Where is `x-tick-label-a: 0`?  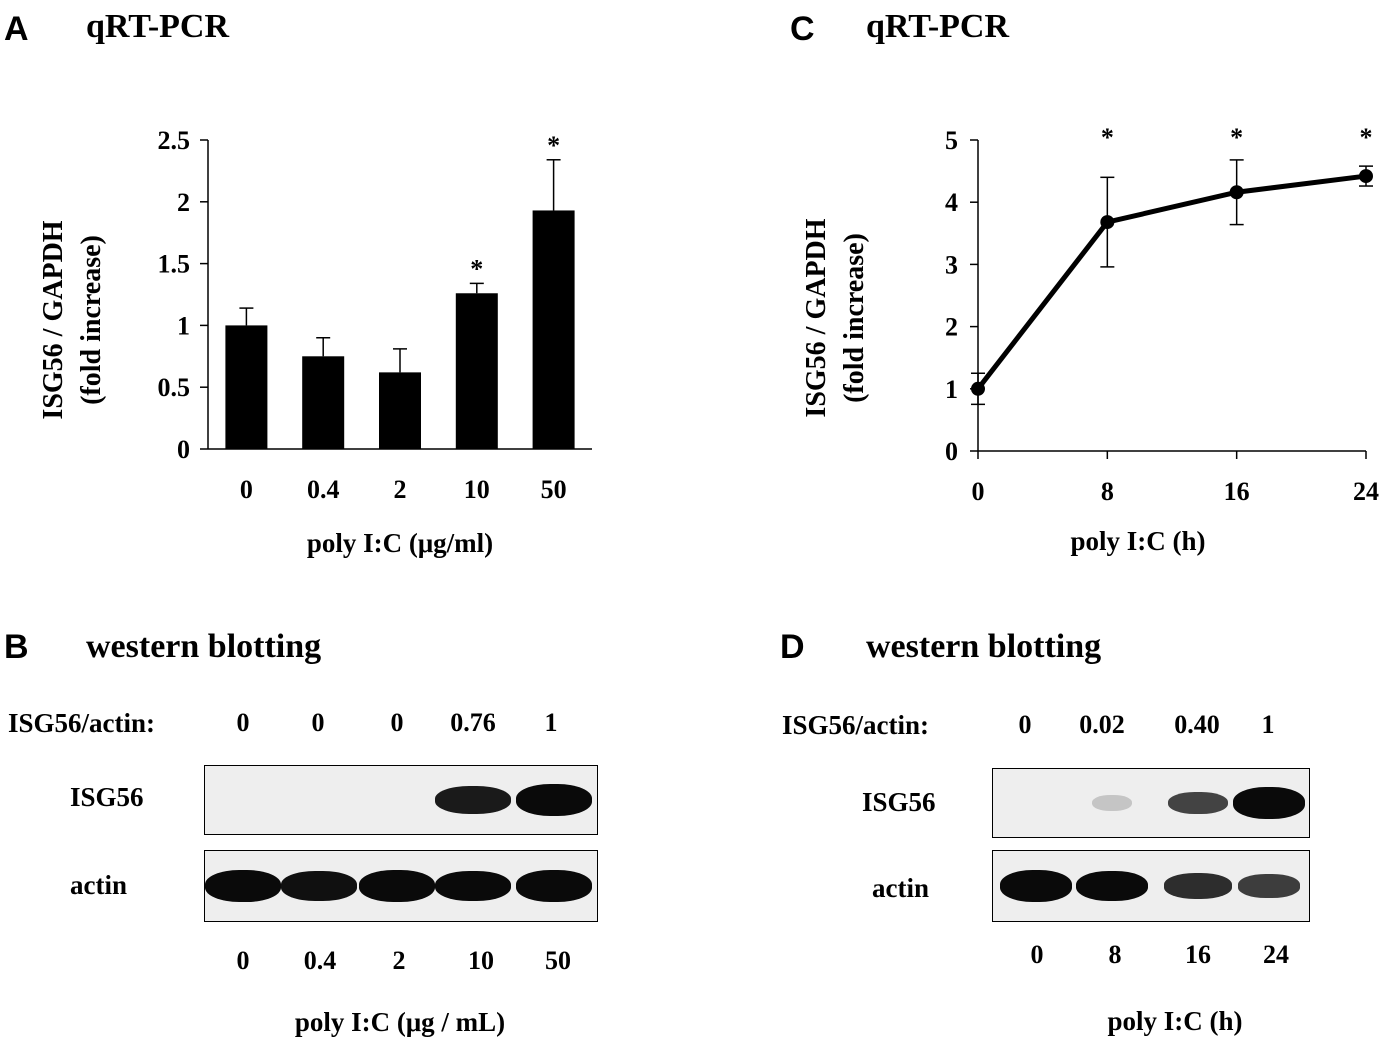
x-tick-label-a: 0 is located at coordinates (246, 489).